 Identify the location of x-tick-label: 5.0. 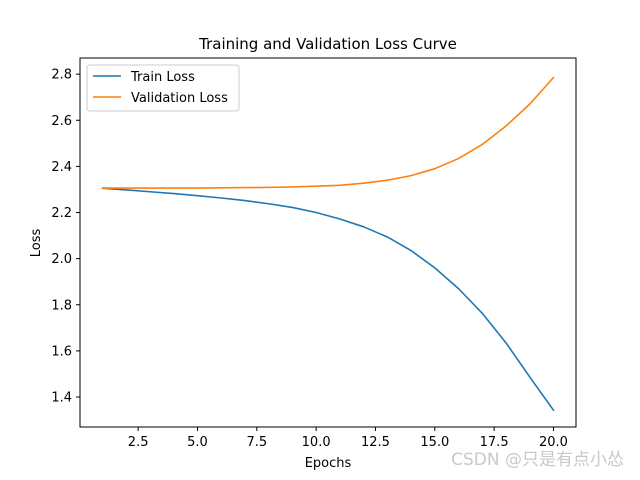
(197, 442).